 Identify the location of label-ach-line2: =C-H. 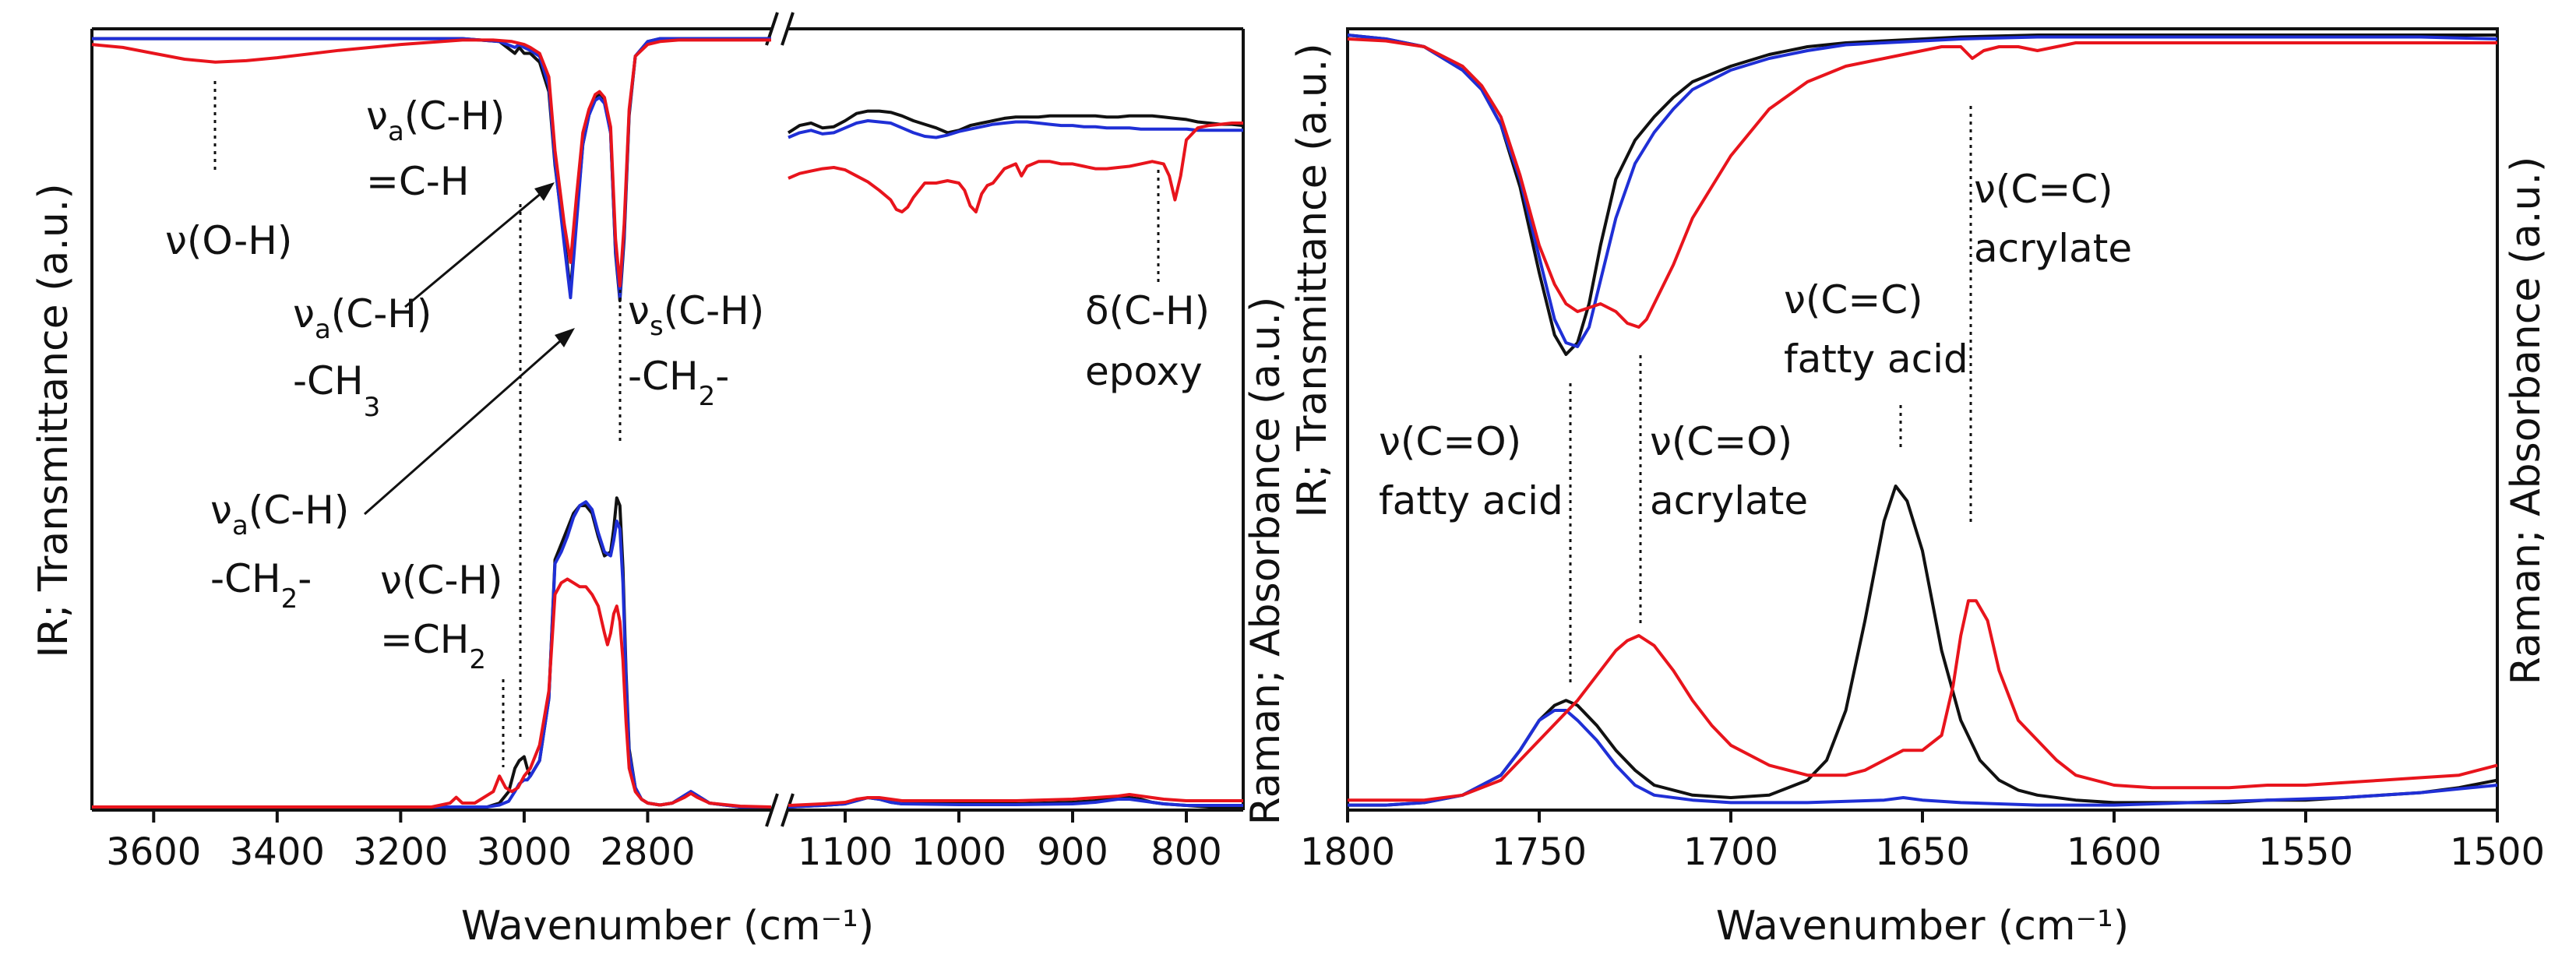
(418, 181).